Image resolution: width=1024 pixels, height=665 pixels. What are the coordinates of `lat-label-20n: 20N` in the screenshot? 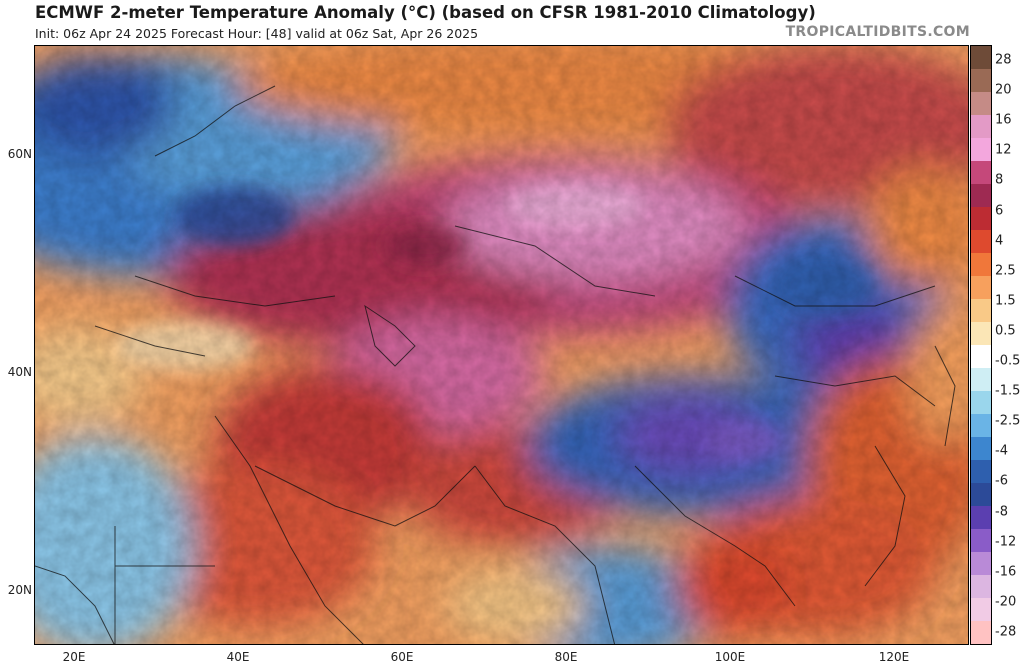 It's located at (19, 590).